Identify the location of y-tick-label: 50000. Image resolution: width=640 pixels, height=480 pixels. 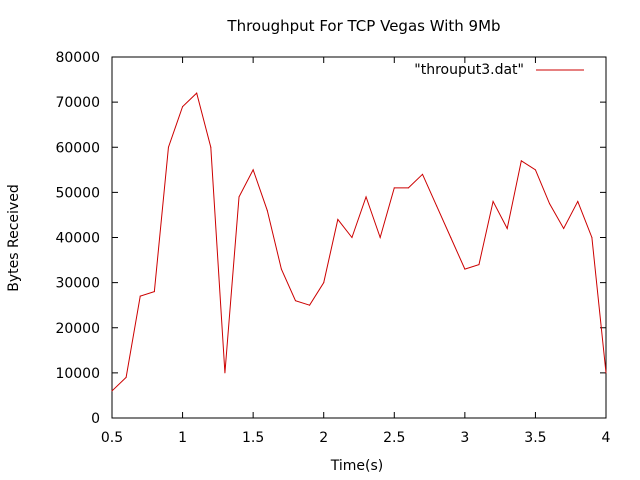
(77, 193).